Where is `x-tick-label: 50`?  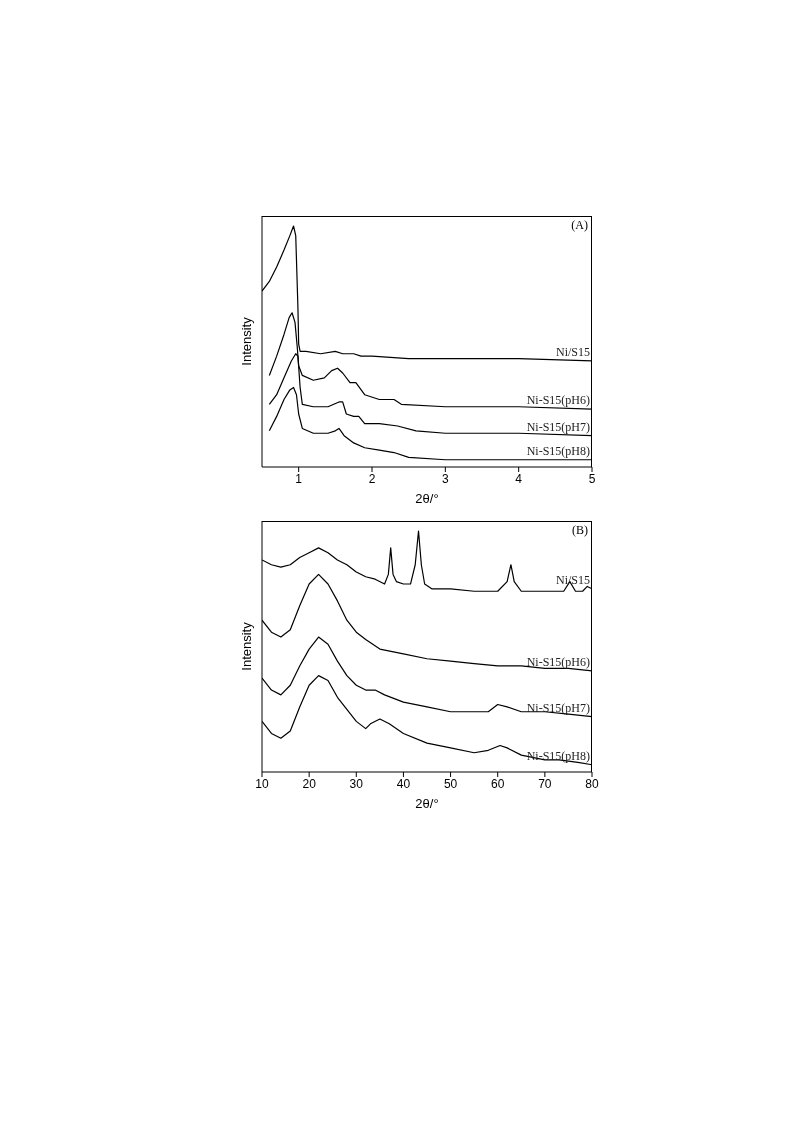 x-tick-label: 50 is located at coordinates (450, 783).